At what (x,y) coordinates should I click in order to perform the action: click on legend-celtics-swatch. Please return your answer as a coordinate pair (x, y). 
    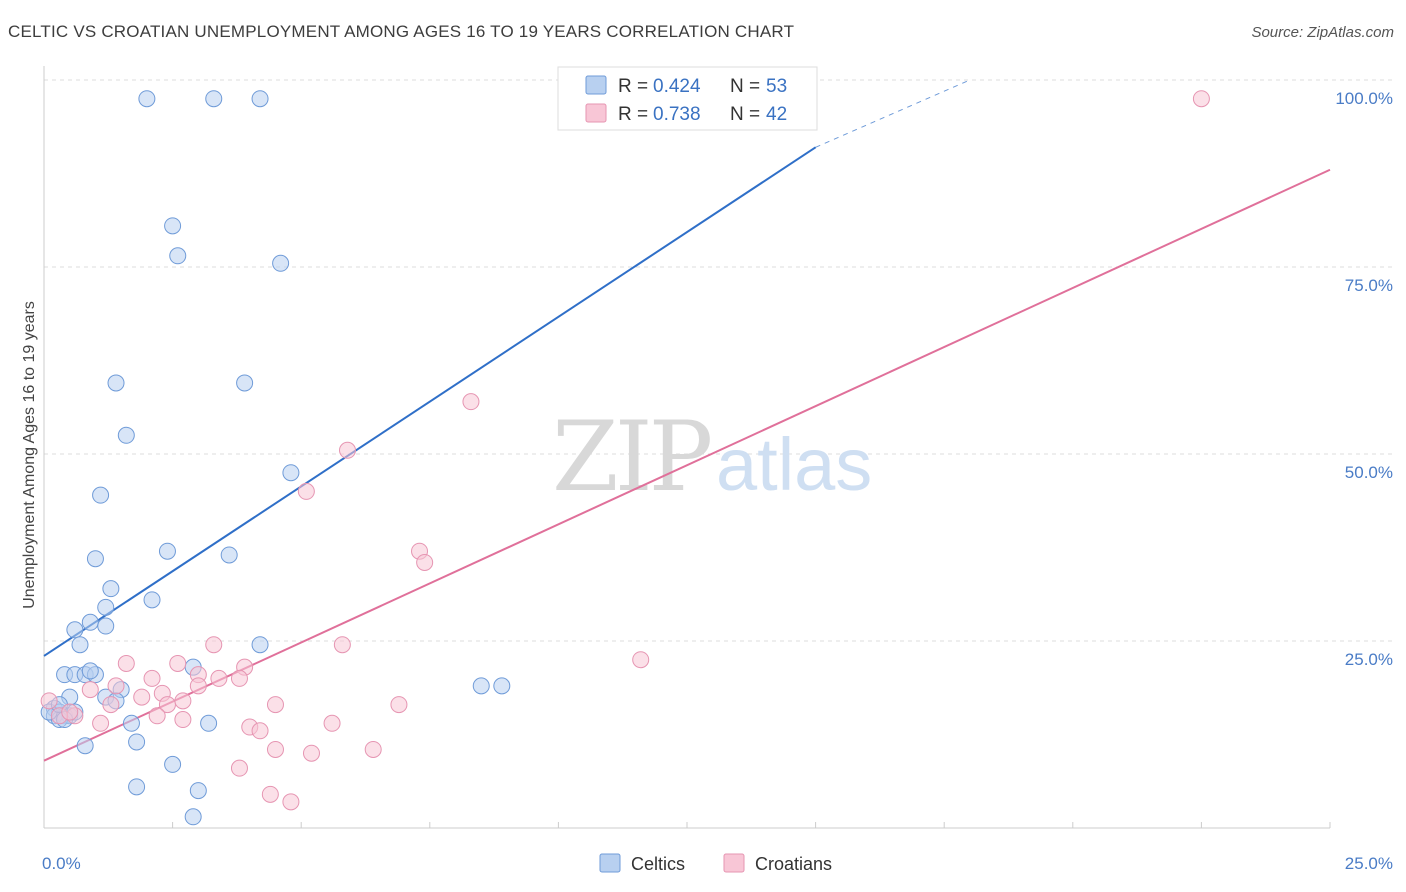
    Looking at the image, I should click on (610, 863).